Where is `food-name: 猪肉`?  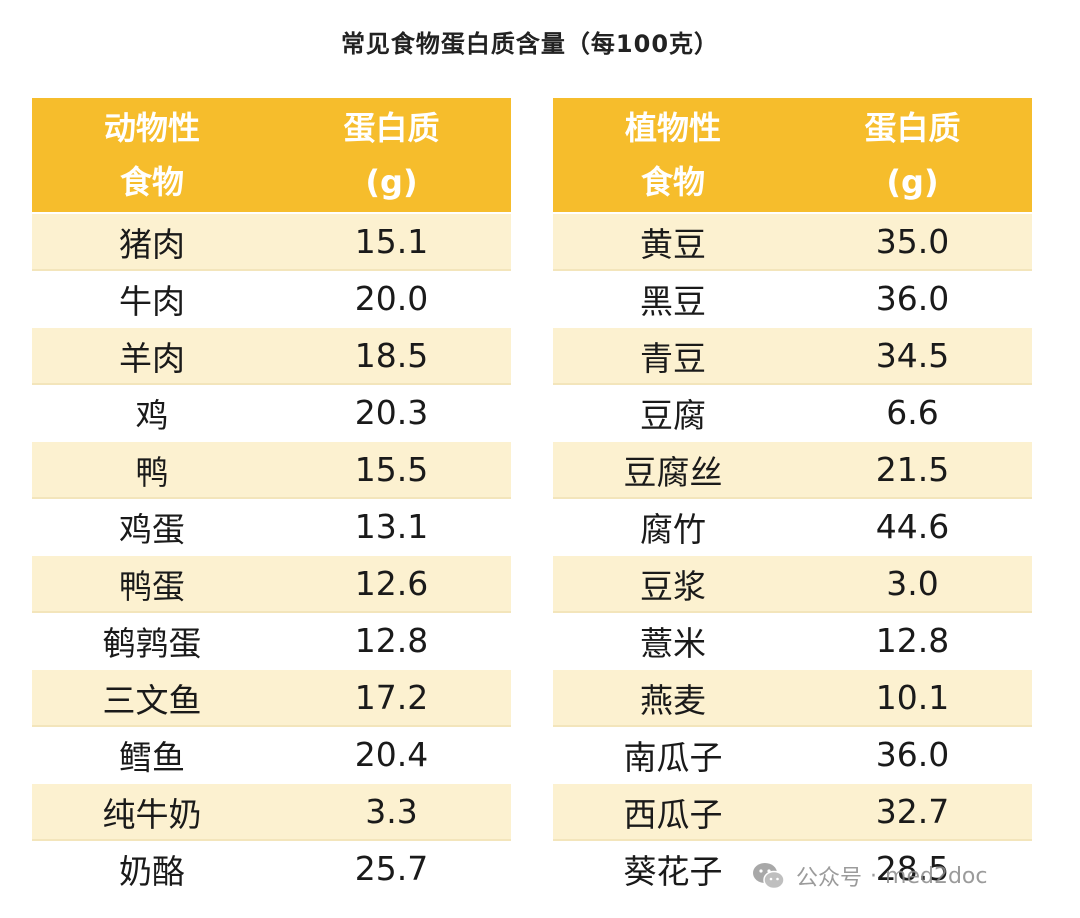
food-name: 猪肉 is located at coordinates (152, 241).